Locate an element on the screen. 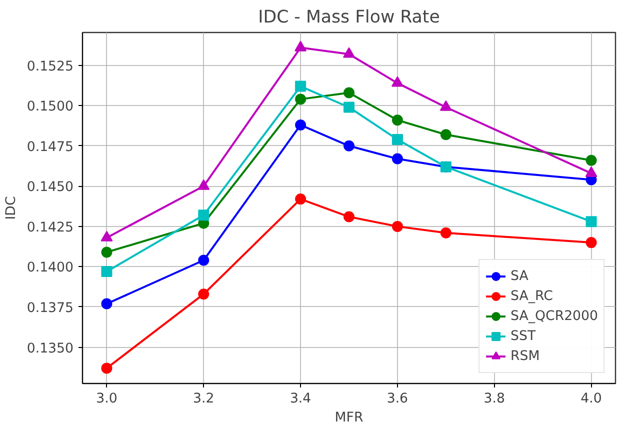 This screenshot has width=625, height=428. legend-label: SA is located at coordinates (520, 276).